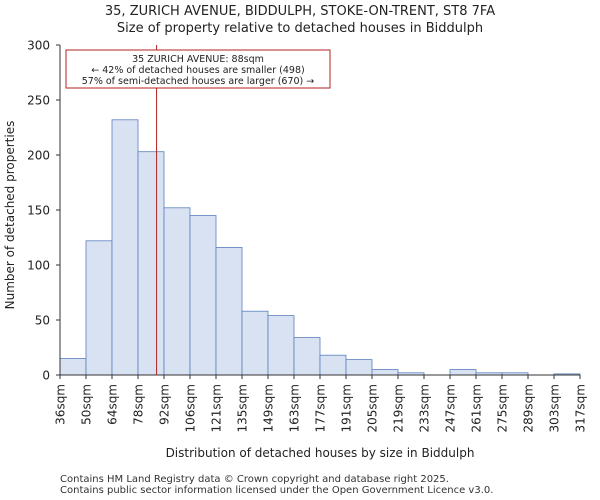 The height and width of the screenshot is (500, 600). Describe the element at coordinates (269, 408) in the screenshot. I see `x-tick-label: 149sqm` at that location.